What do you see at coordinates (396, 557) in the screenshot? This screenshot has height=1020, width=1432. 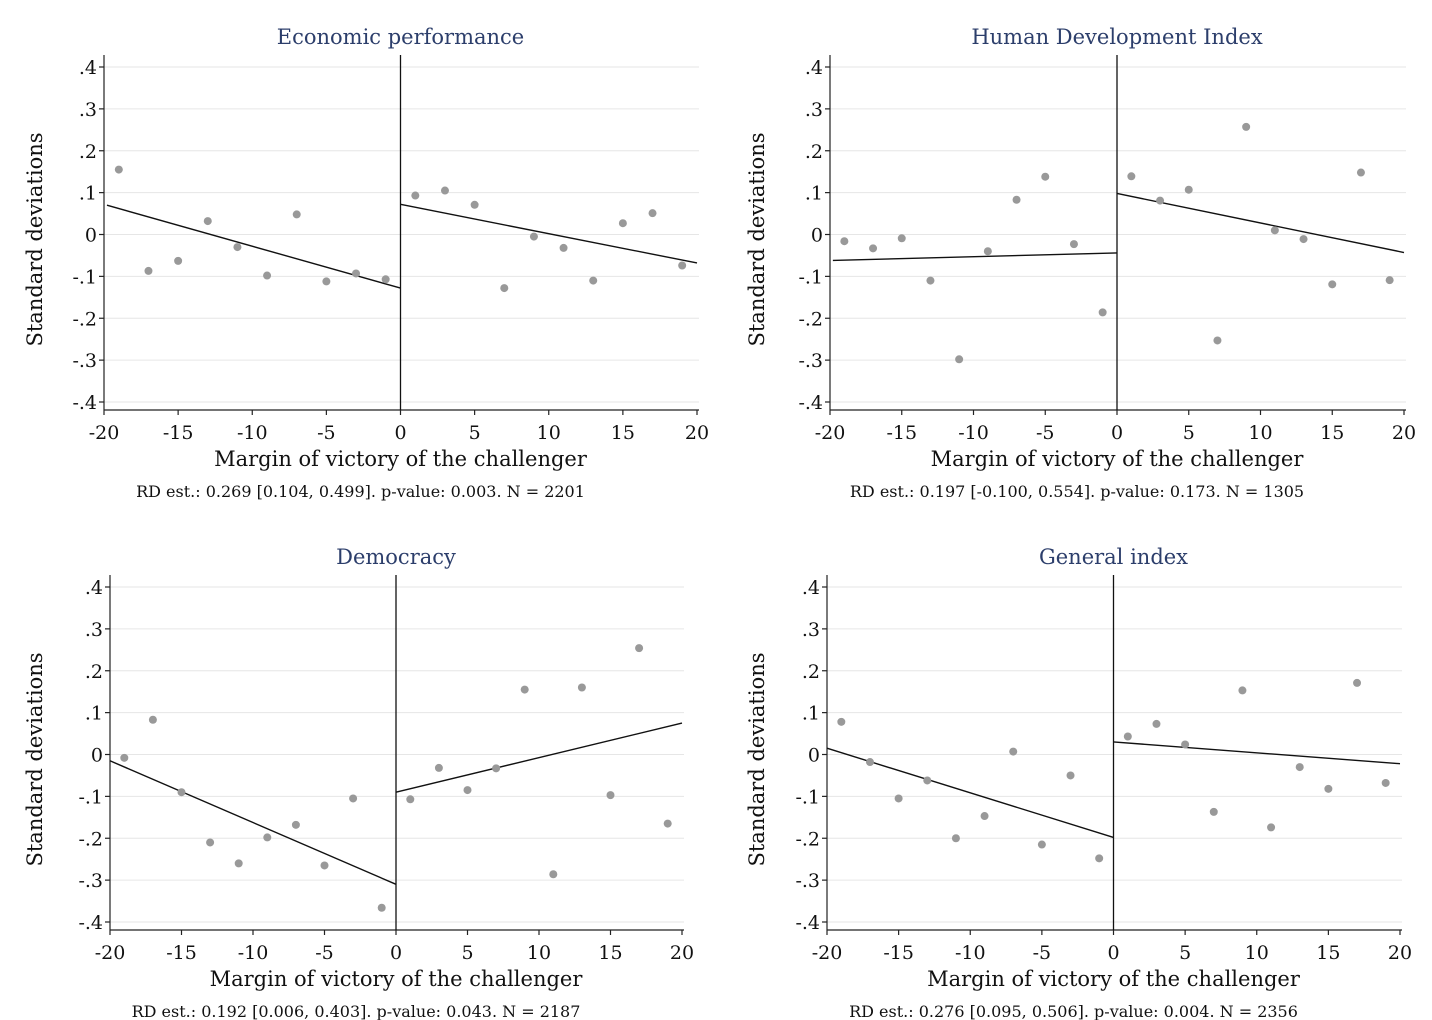 I see `democracy-title: Democracy` at bounding box center [396, 557].